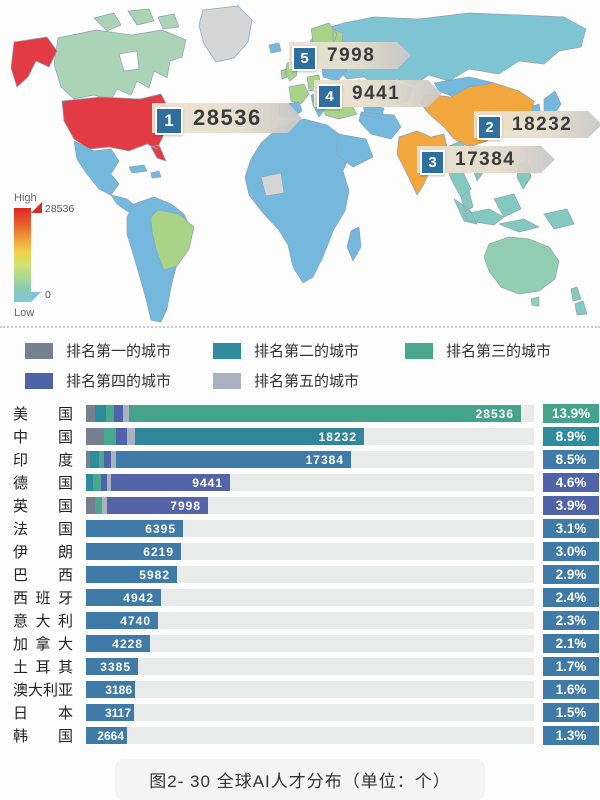 The height and width of the screenshot is (800, 600). Describe the element at coordinates (444, 51) in the screenshot. I see `country-russia` at that location.